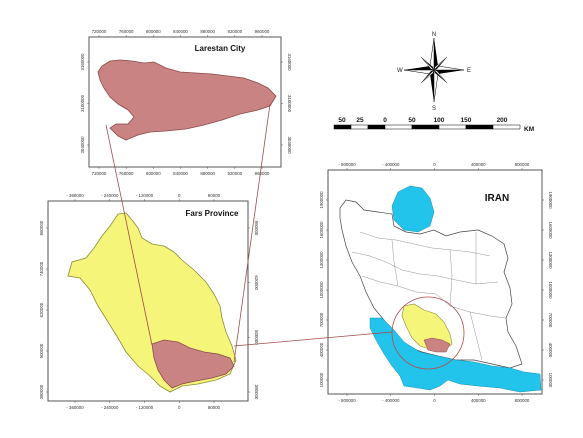 This screenshot has width=583, height=438. Describe the element at coordinates (434, 72) in the screenshot. I see `north-arrow-compass: N S E W` at that location.